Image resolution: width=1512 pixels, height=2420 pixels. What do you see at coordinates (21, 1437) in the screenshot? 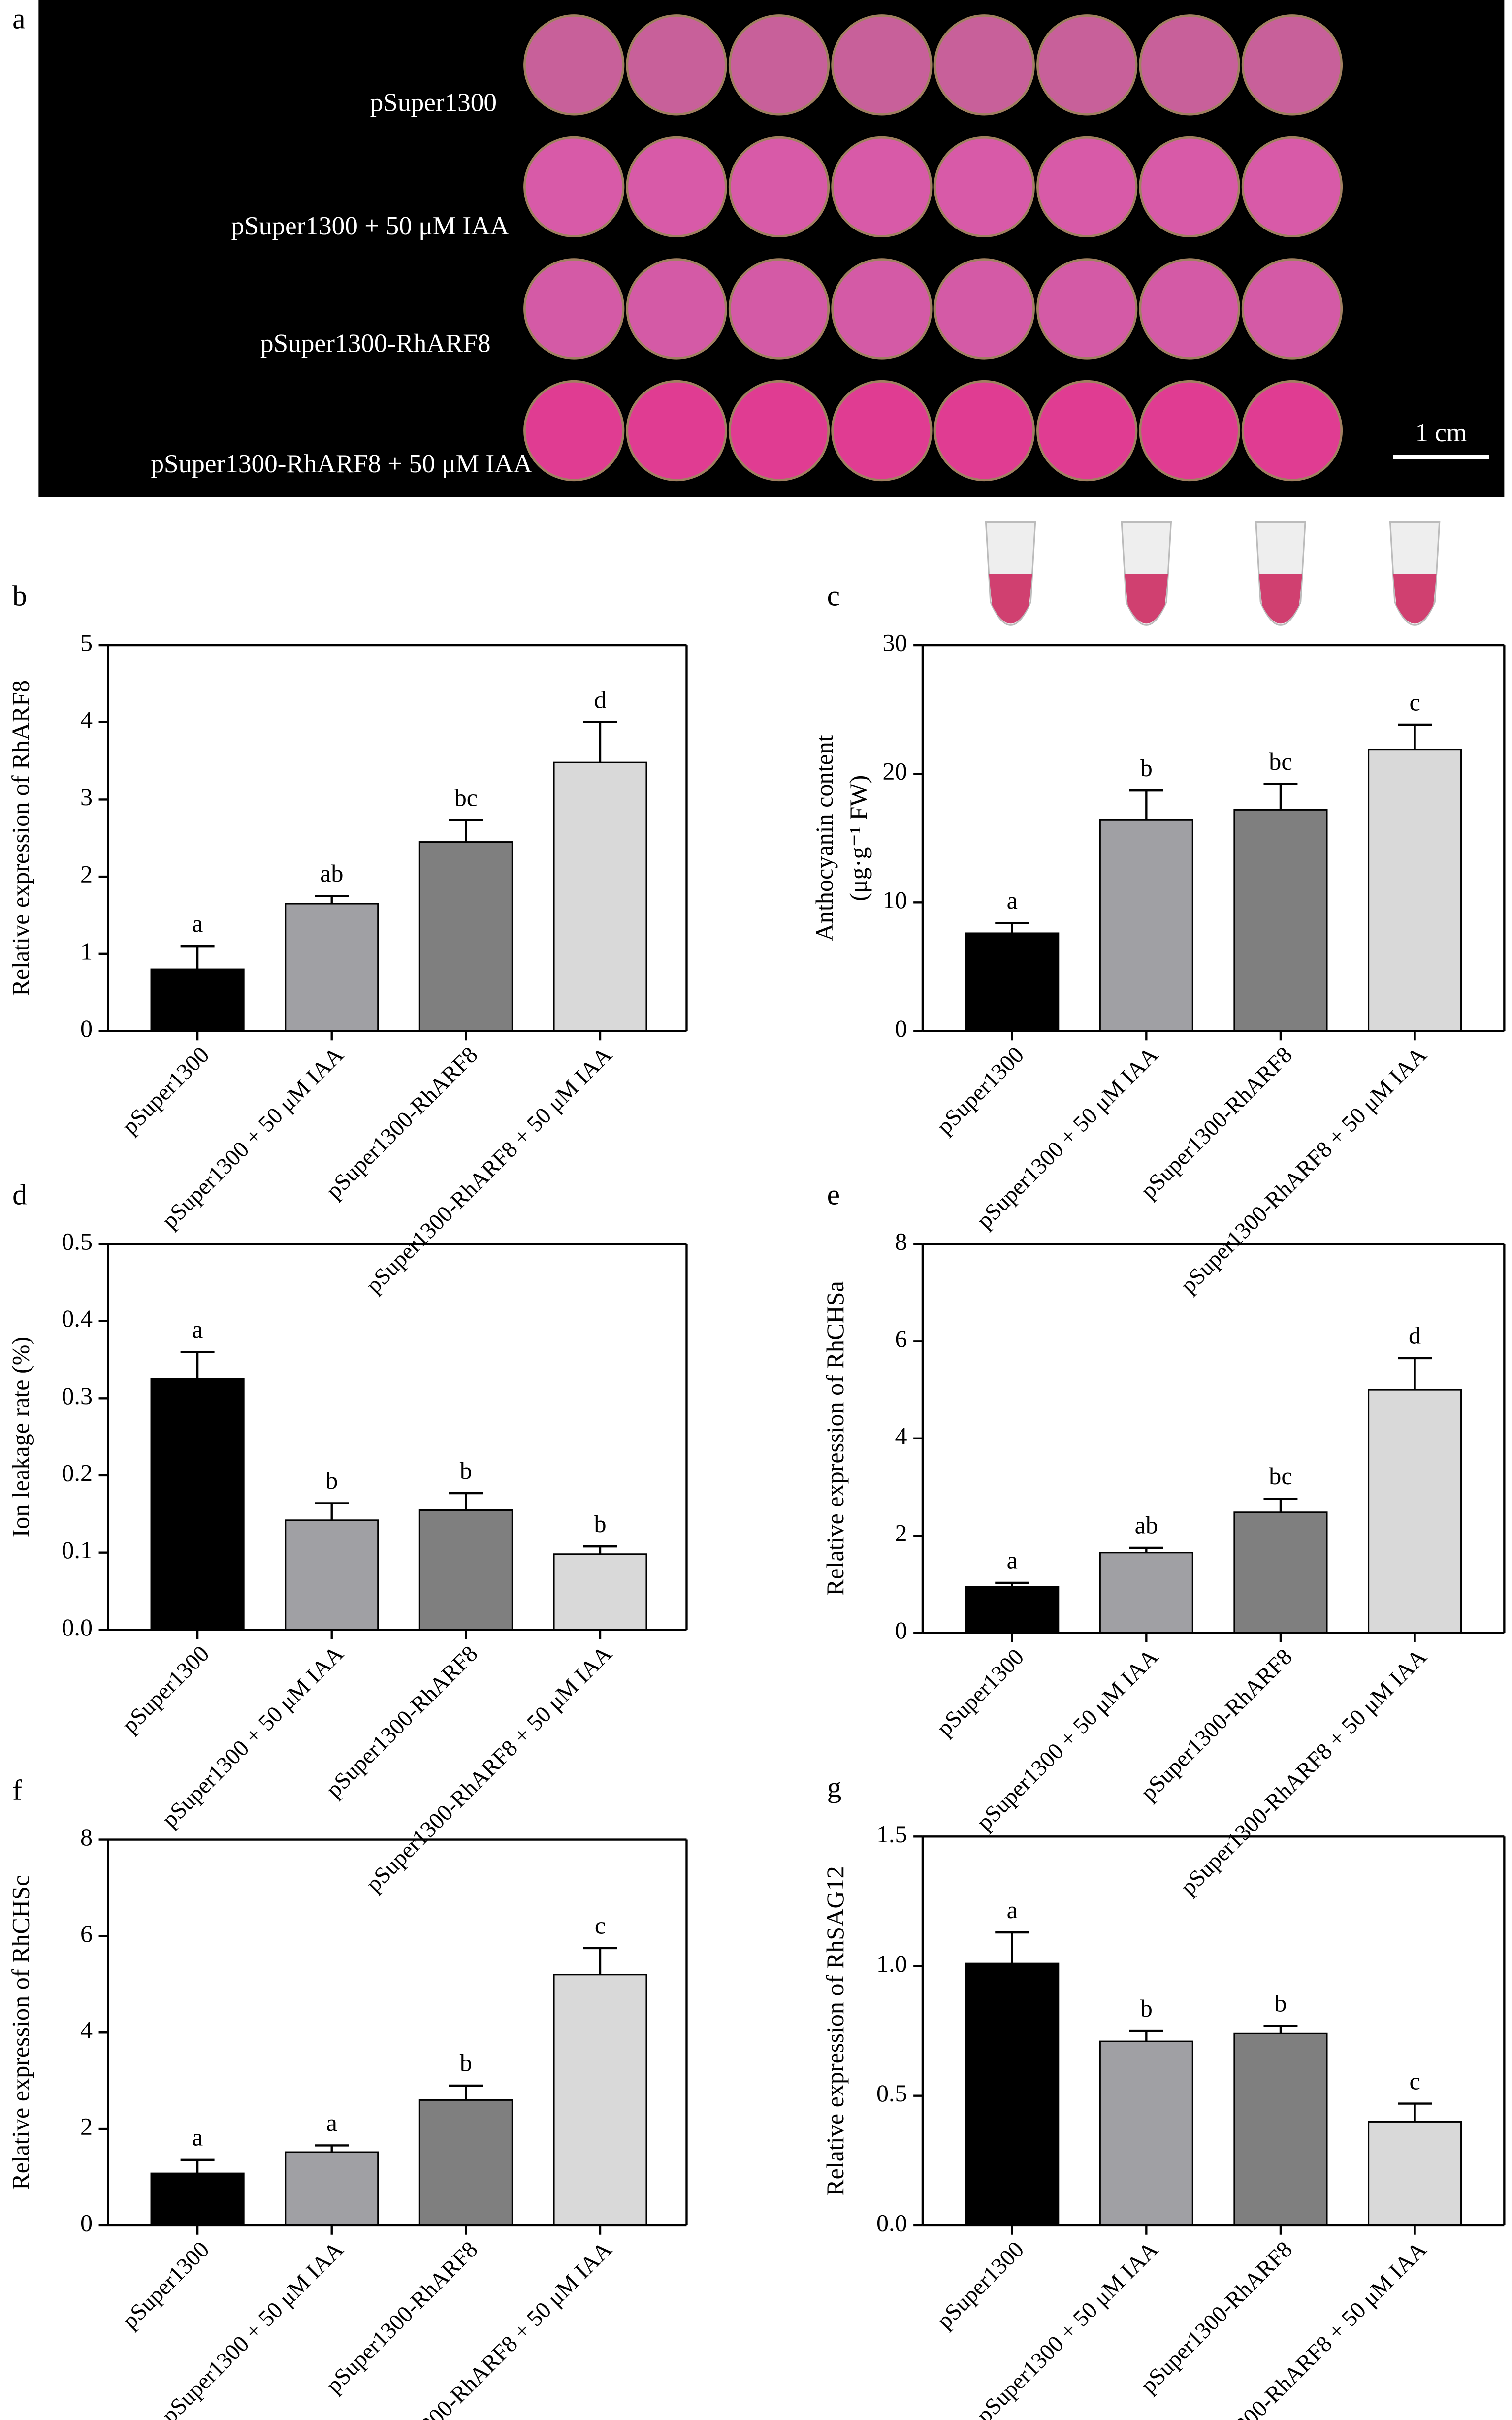
I see `y-axis-label: Ion leakage rate (%)` at bounding box center [21, 1437].